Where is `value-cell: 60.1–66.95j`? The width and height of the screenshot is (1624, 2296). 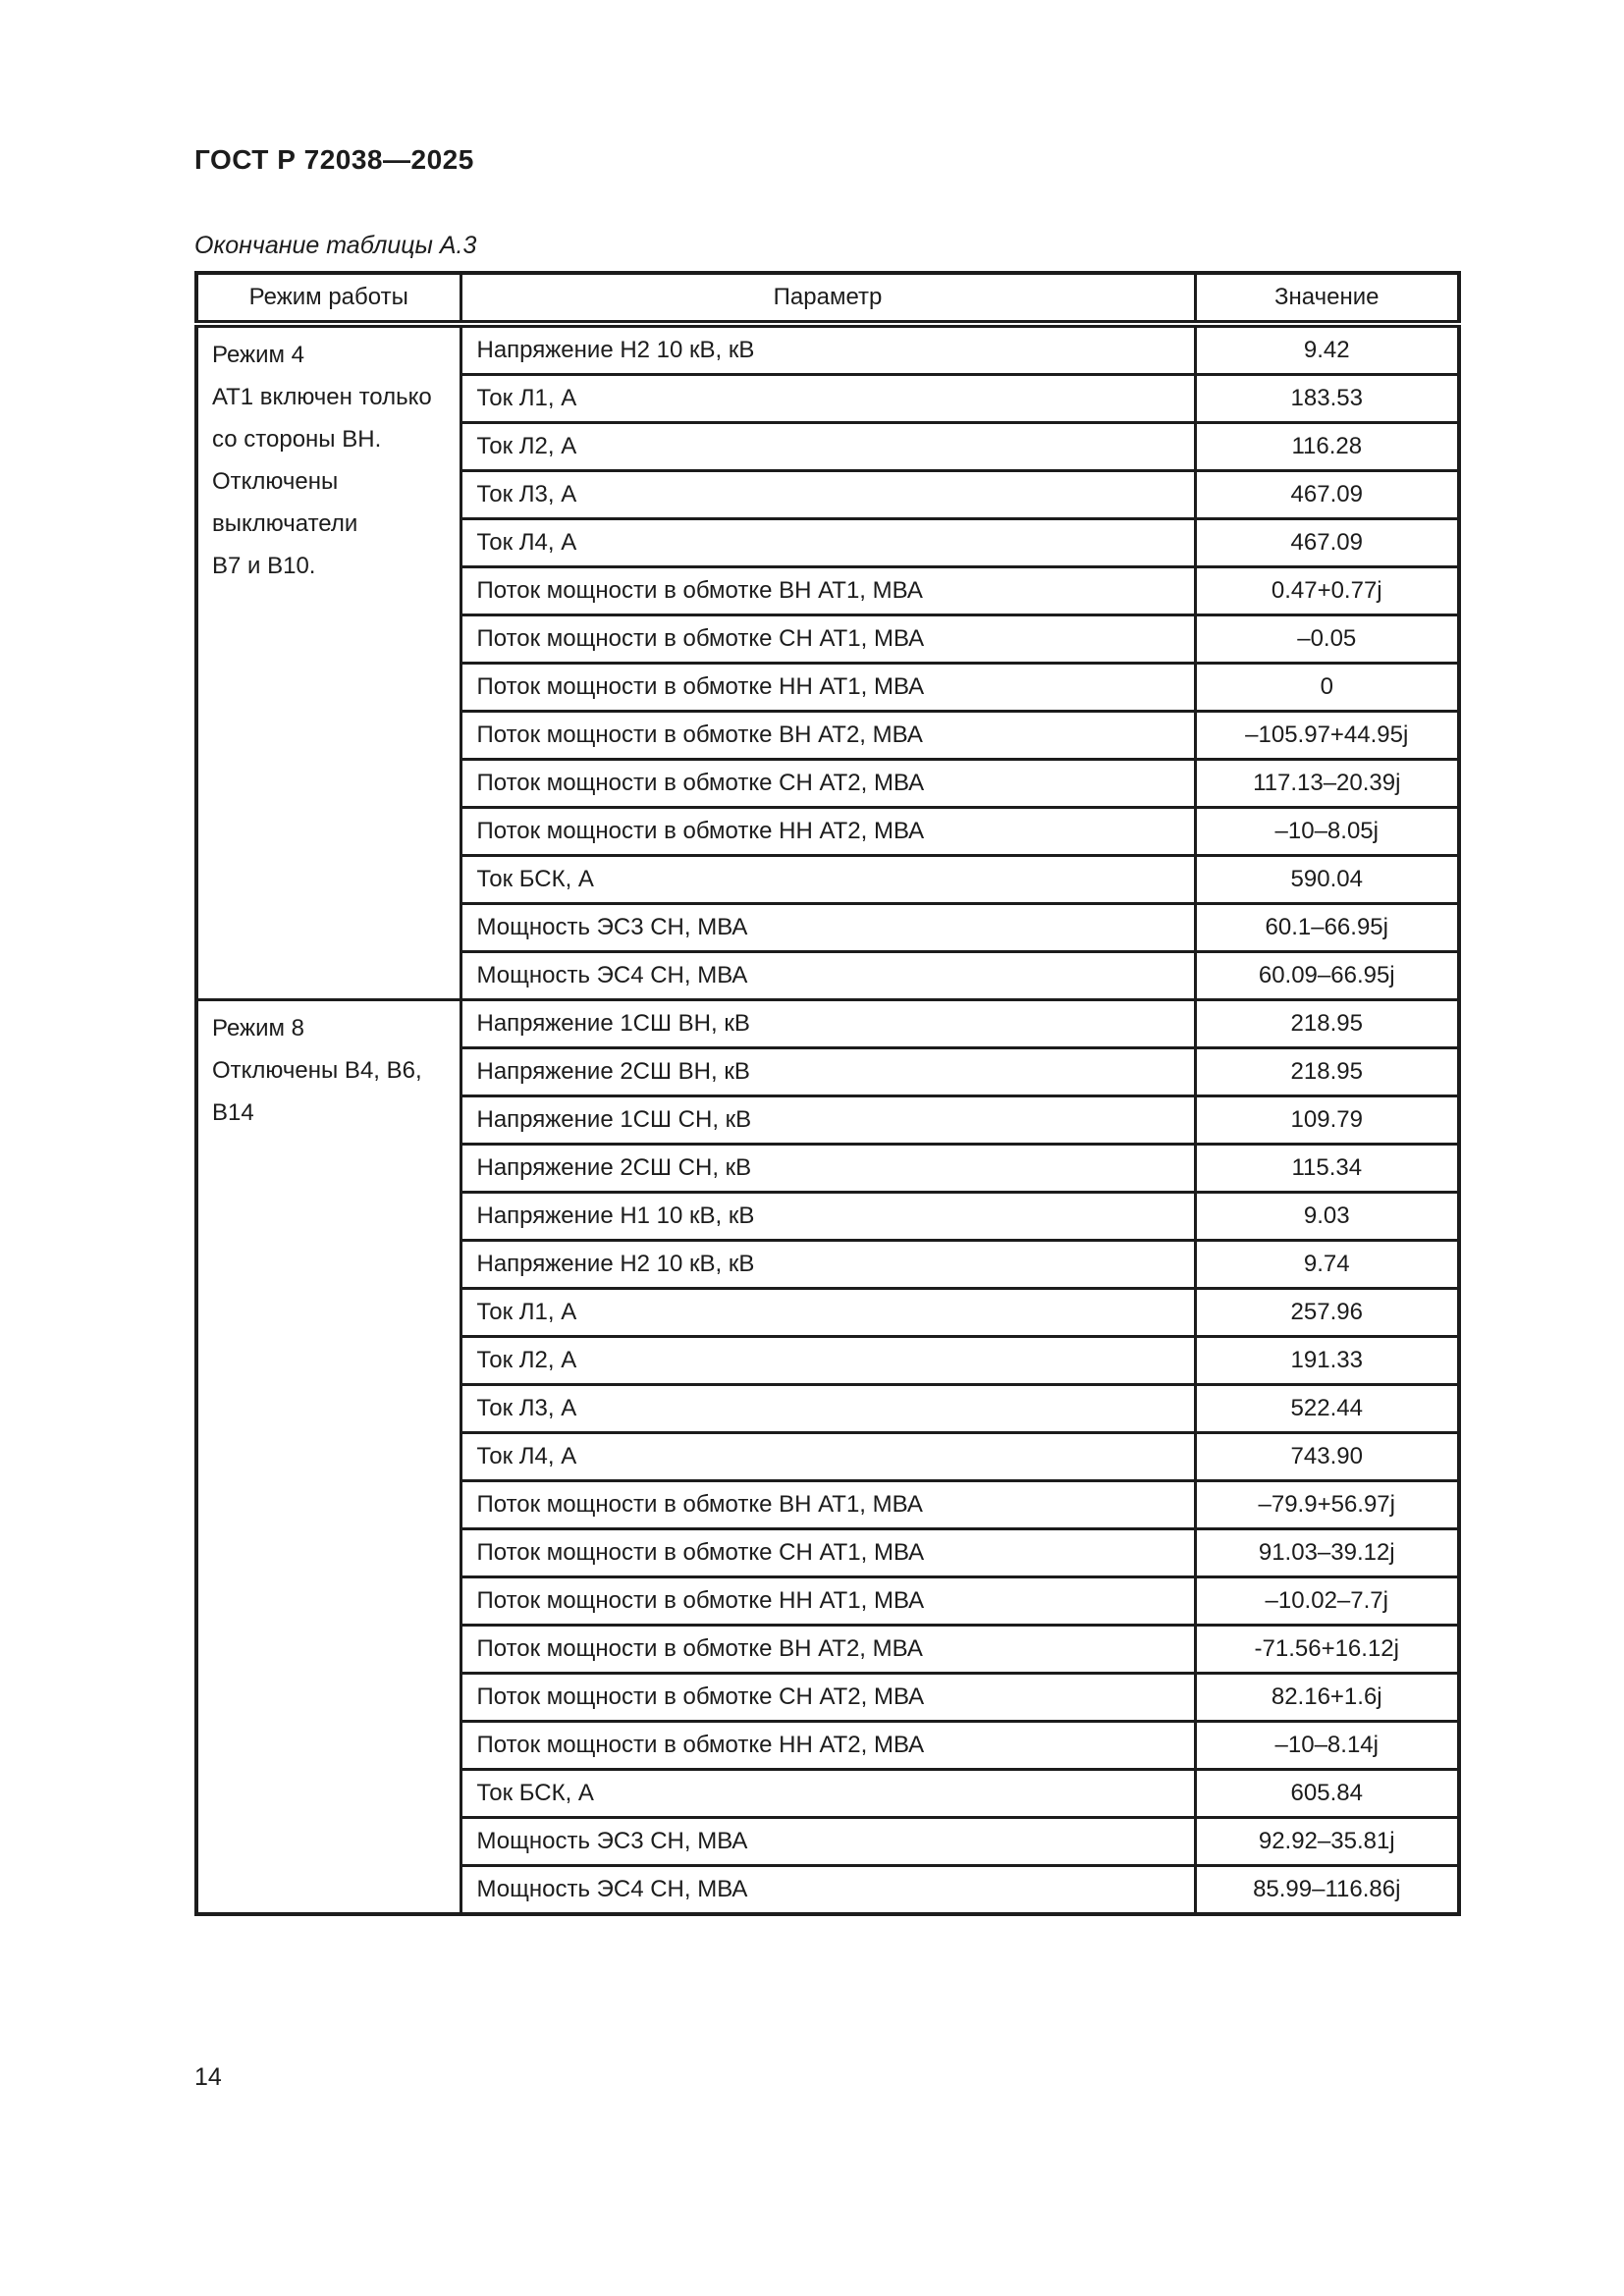
value-cell: 60.1–66.95j is located at coordinates (1327, 927).